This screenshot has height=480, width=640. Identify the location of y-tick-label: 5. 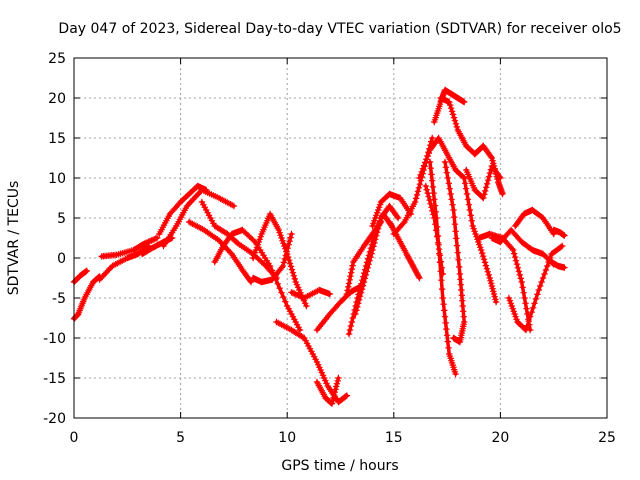
(61, 219).